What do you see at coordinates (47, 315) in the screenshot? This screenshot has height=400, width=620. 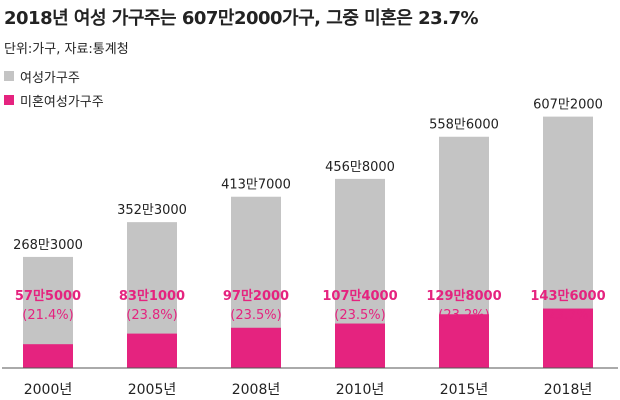 I see `unmarried-percent-label: (21.4%)` at bounding box center [47, 315].